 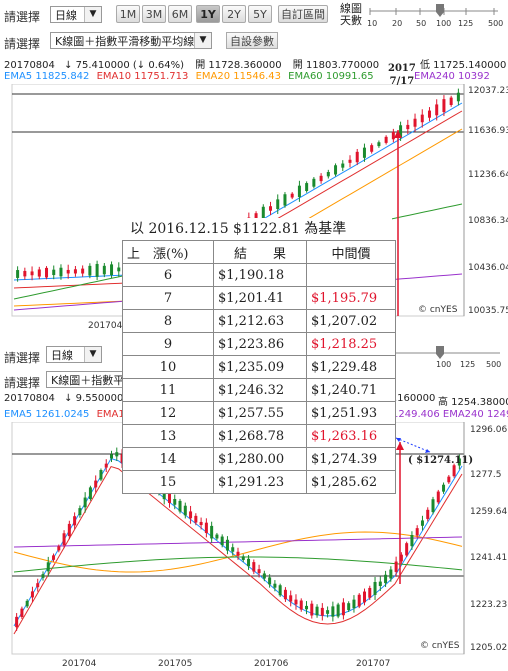 What do you see at coordinates (74, 354) in the screenshot?
I see `period-select-2: 日線 ▼` at bounding box center [74, 354].